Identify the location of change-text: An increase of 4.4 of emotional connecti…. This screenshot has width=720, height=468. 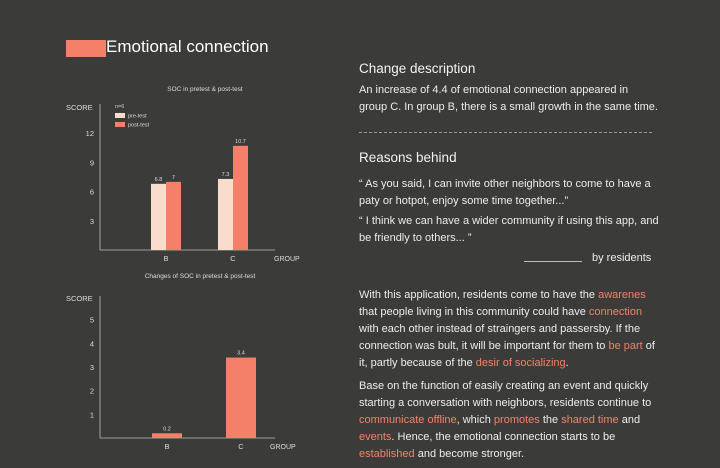
(508, 98).